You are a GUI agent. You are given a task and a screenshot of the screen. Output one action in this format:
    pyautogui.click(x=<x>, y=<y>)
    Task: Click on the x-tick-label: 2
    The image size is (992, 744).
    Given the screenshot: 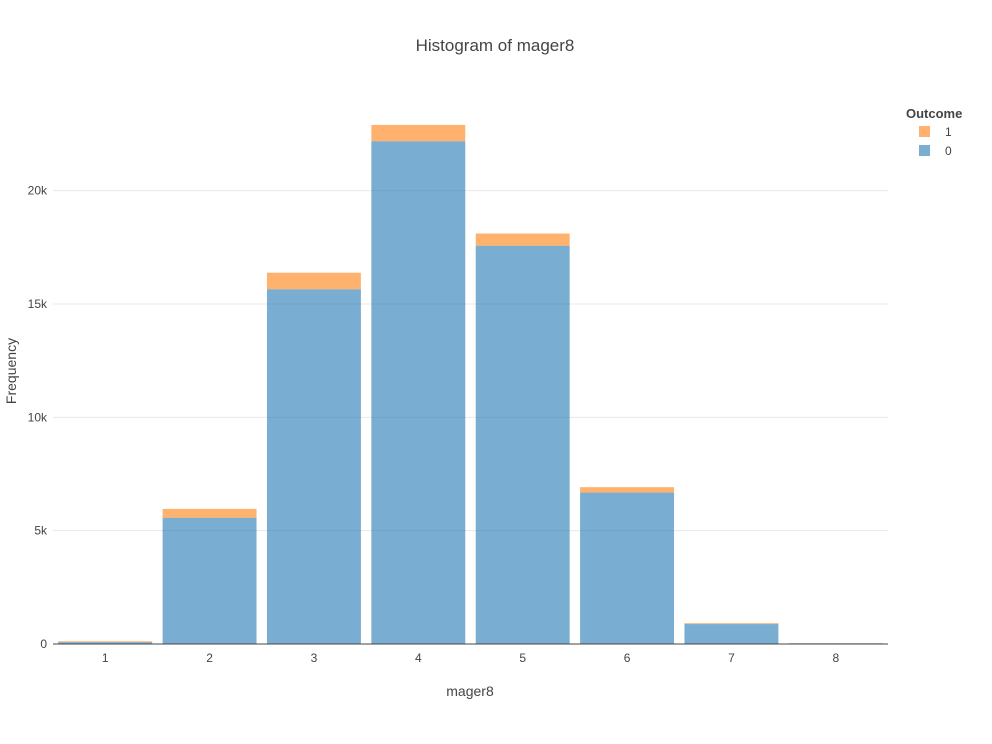 What is the action you would take?
    pyautogui.click(x=209, y=658)
    